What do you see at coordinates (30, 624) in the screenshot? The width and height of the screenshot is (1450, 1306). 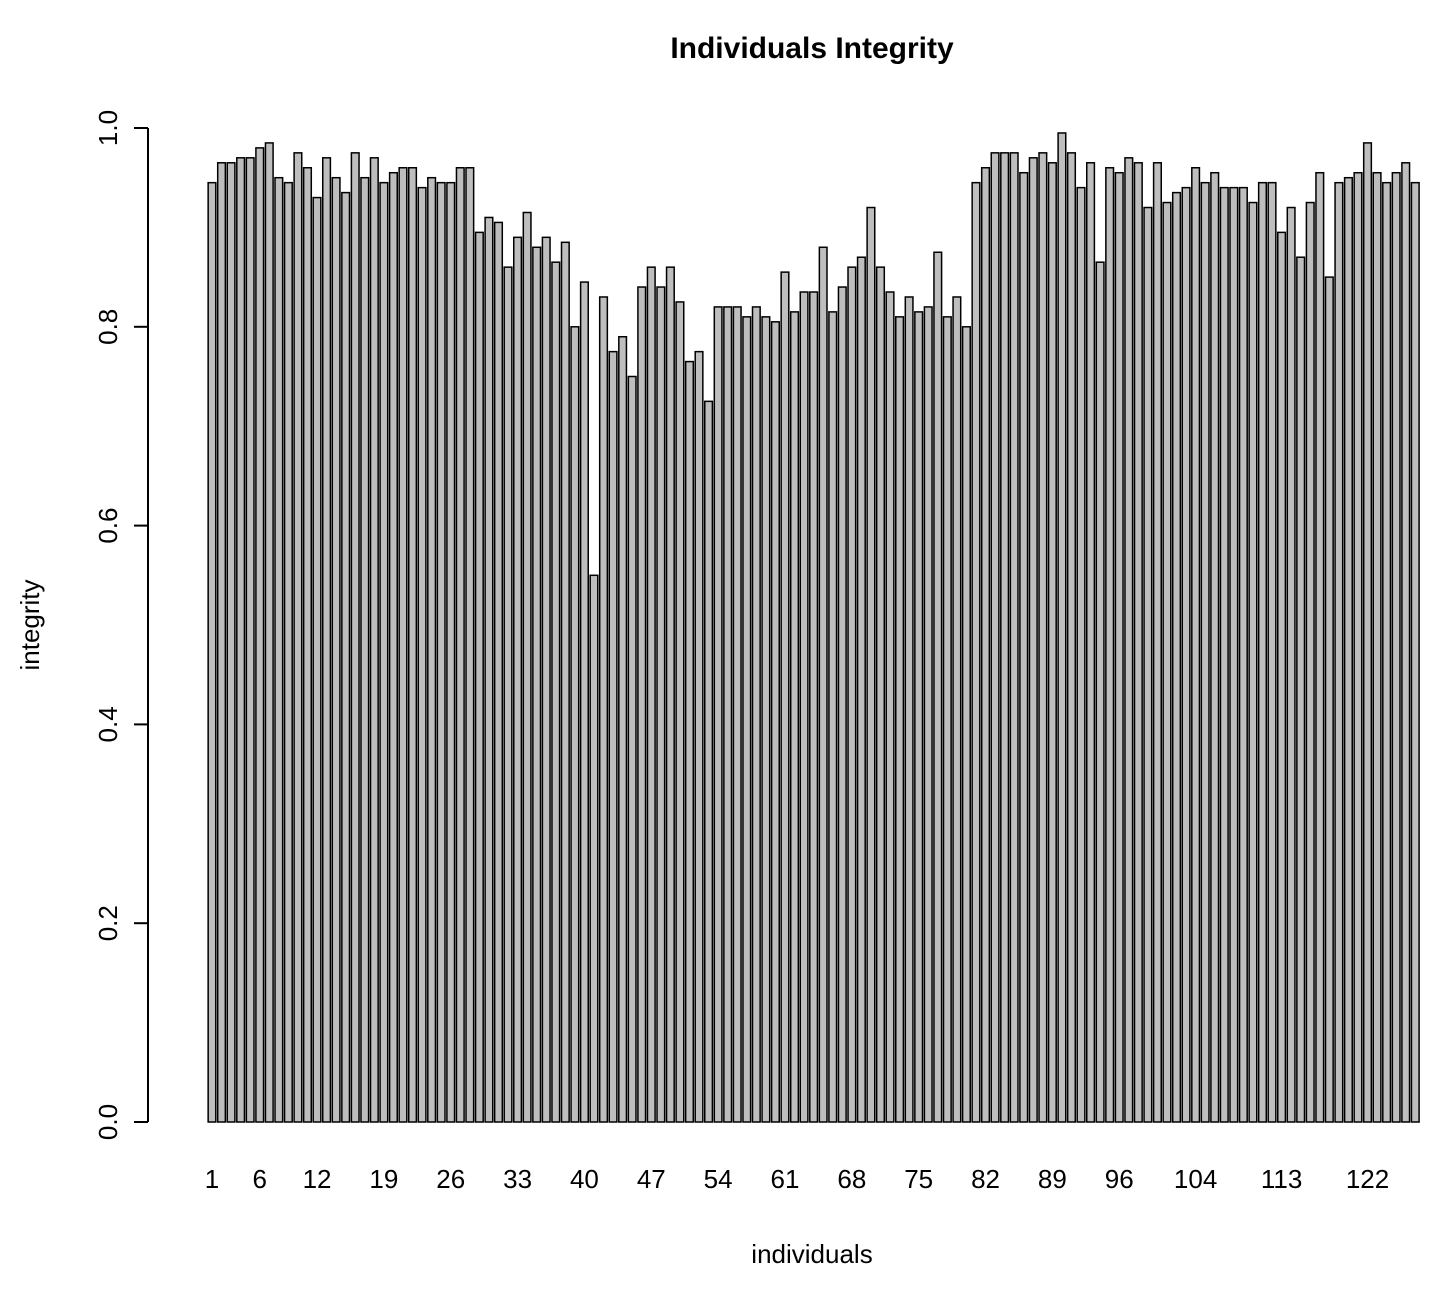 I see `y-axis-label: integrity` at bounding box center [30, 624].